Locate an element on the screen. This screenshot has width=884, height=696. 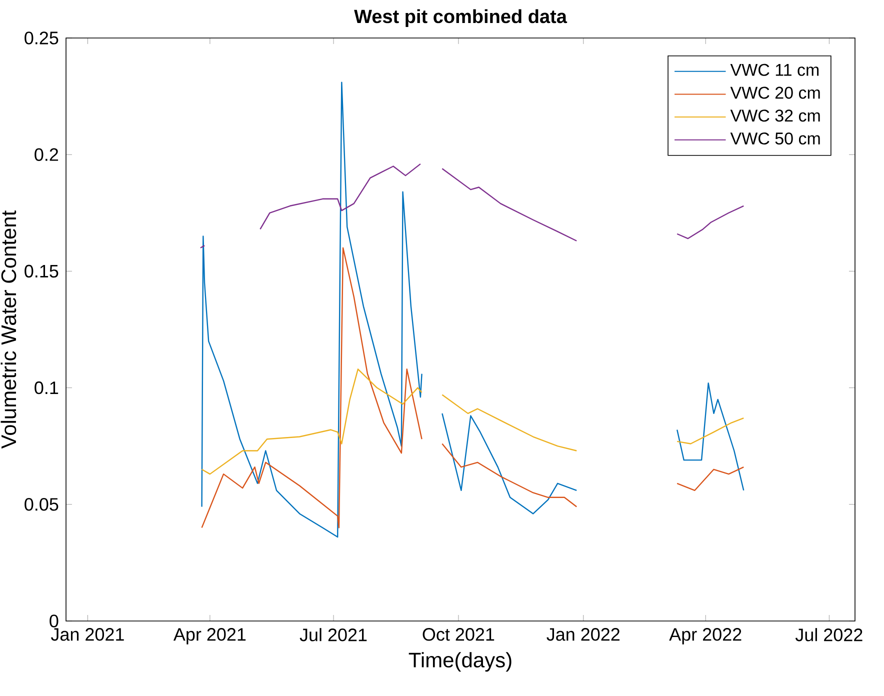
y-tick-label: 0.05 is located at coordinates (41, 504).